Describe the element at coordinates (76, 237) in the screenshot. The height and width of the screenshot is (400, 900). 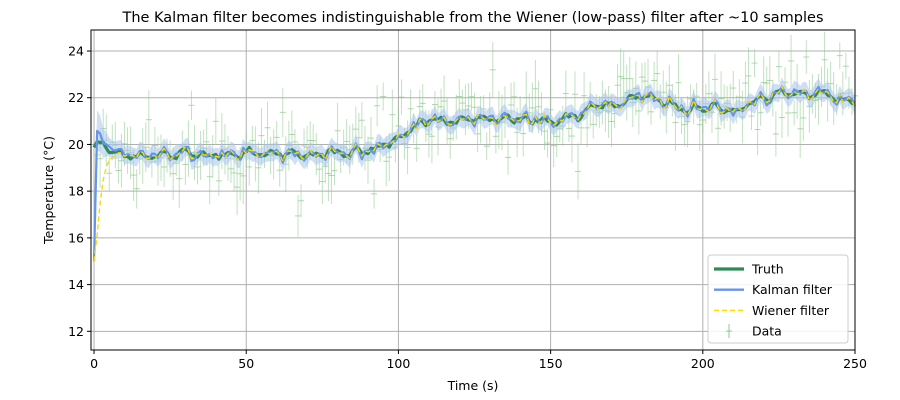
I see `y-tick-label: 16` at that location.